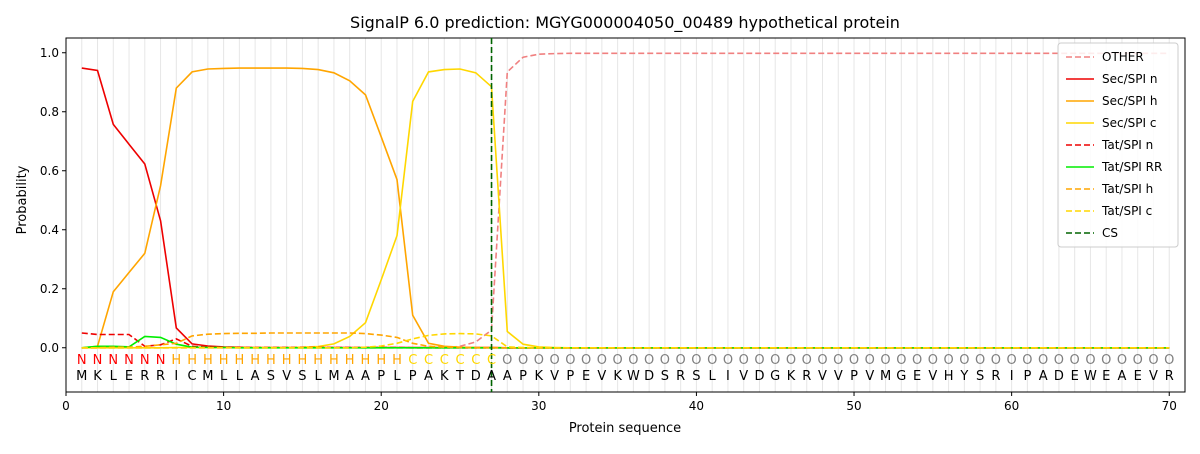  I want to click on y-tick-label: 0.4, so click(49, 230).